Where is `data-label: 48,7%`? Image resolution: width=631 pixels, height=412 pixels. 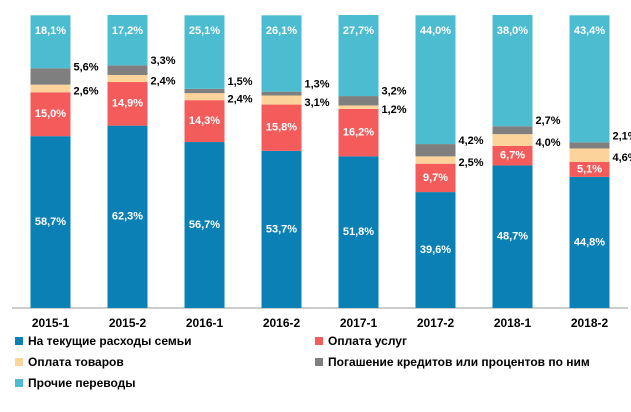 data-label: 48,7% is located at coordinates (512, 237).